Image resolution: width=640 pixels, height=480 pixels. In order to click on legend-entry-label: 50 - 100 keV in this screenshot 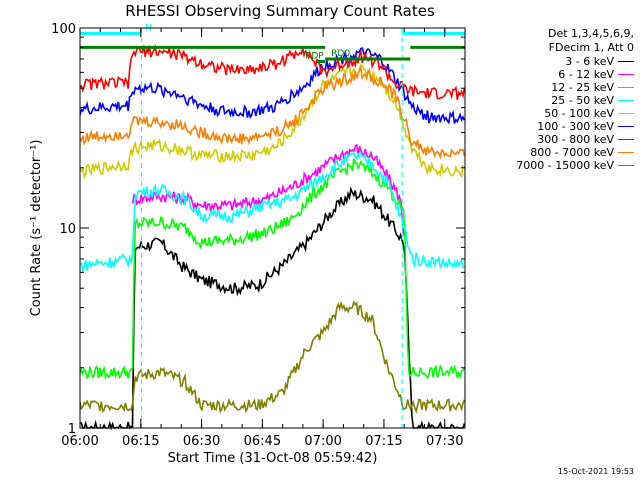, I will do `click(579, 113)`.